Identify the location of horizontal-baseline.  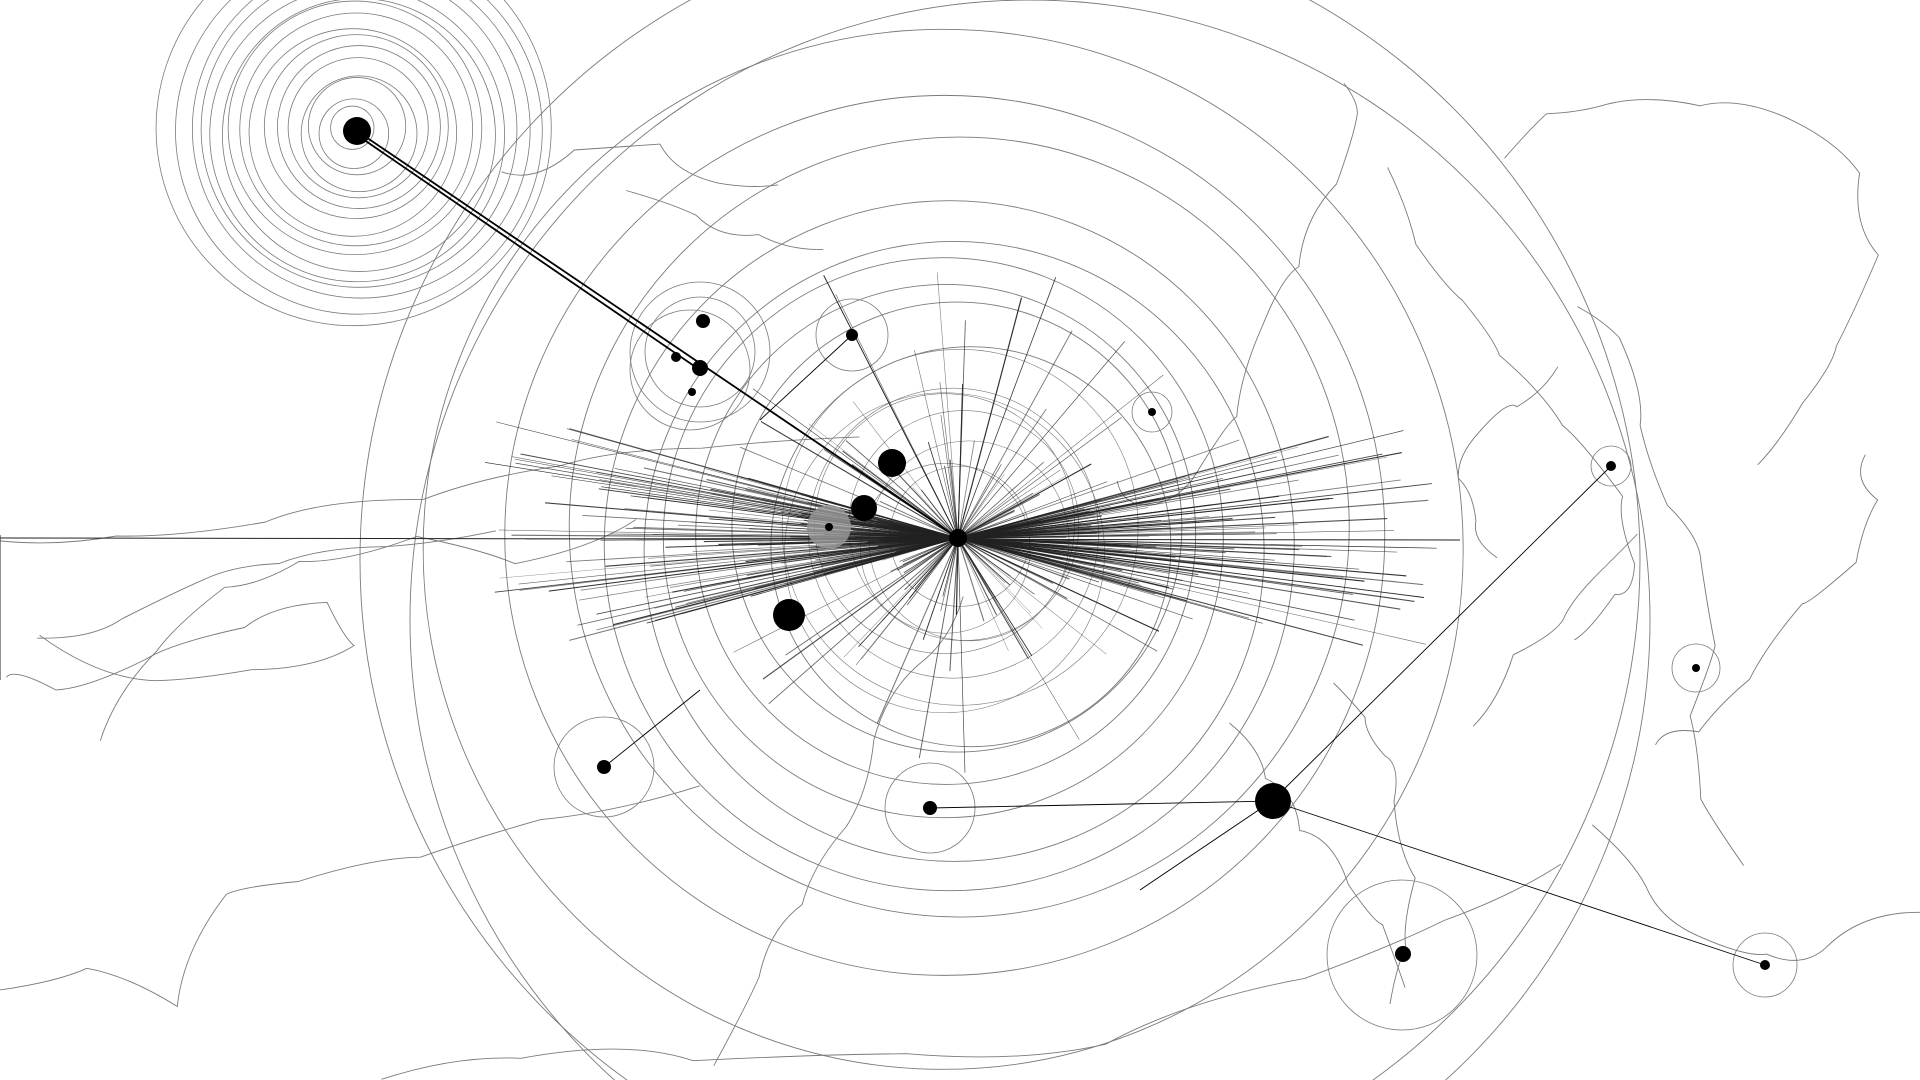
(730, 539).